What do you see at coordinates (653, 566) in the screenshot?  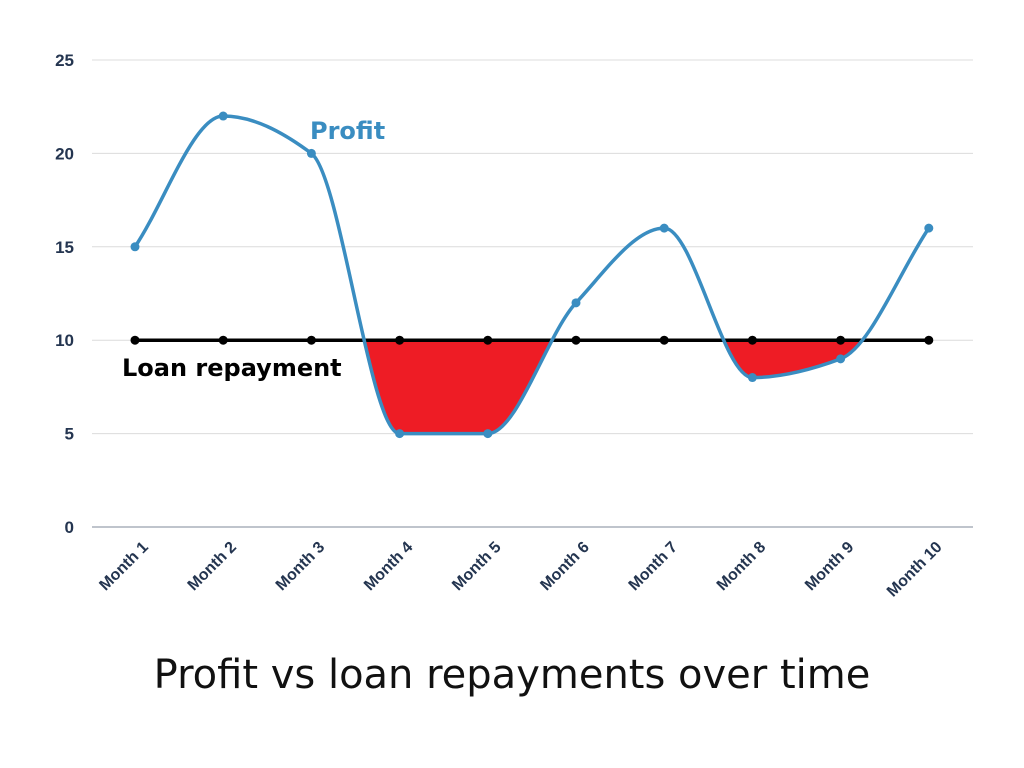 I see `x-tick-label: Month 7` at bounding box center [653, 566].